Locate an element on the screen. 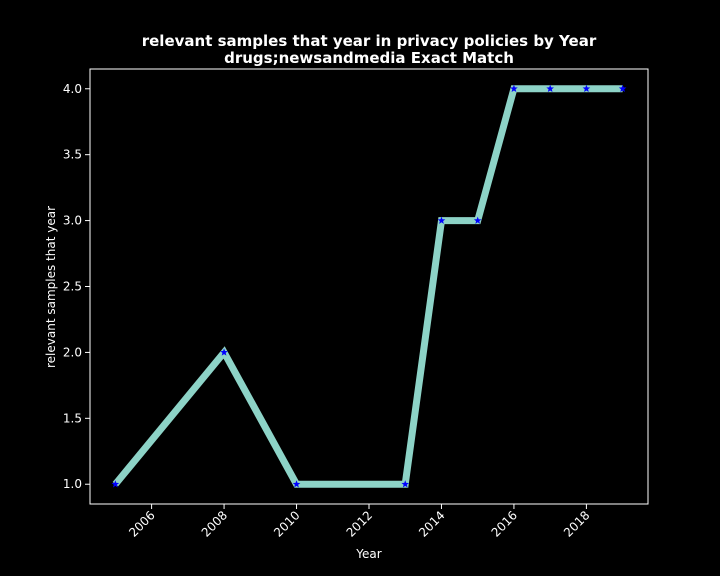 The image size is (720, 576). chart-subtitle: drugs;newsandmedia Exact Match is located at coordinates (369, 58).